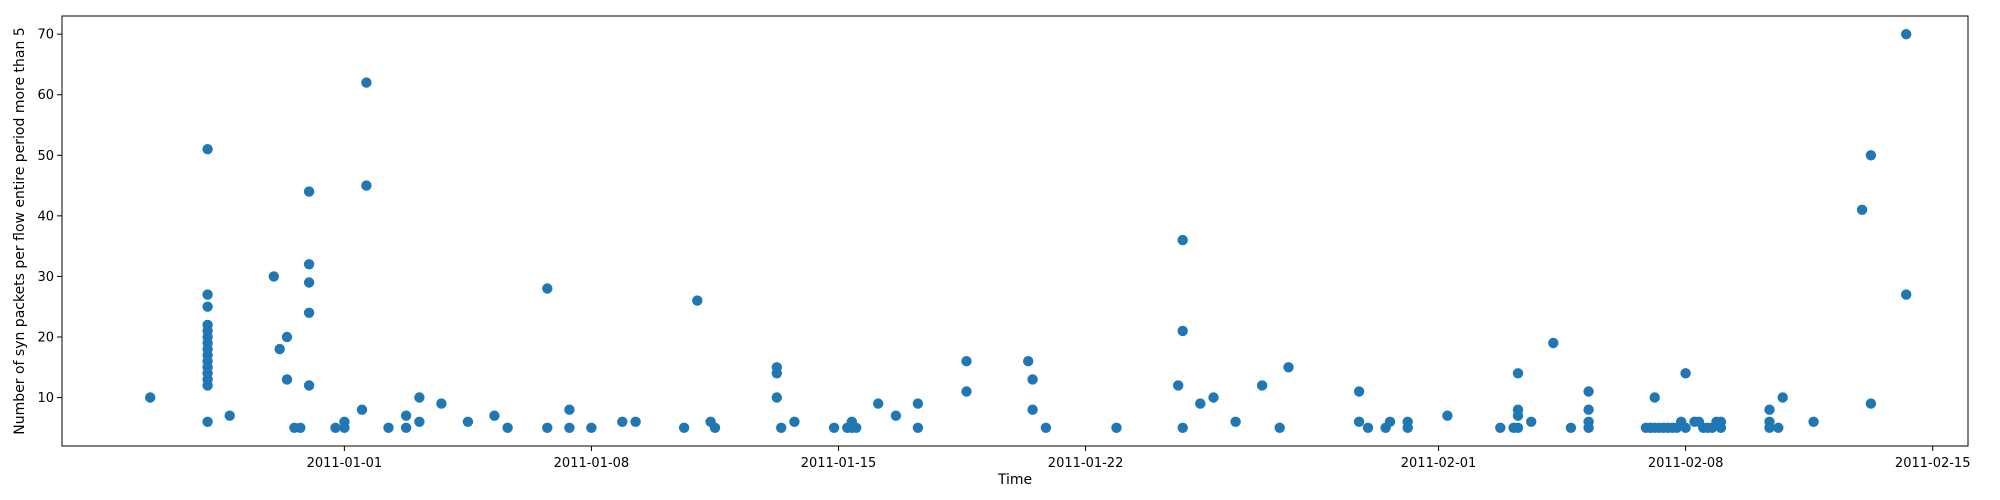 This screenshot has height=500, width=2000. What do you see at coordinates (1086, 463) in the screenshot?
I see `x-tick-label: 2011-01-22` at bounding box center [1086, 463].